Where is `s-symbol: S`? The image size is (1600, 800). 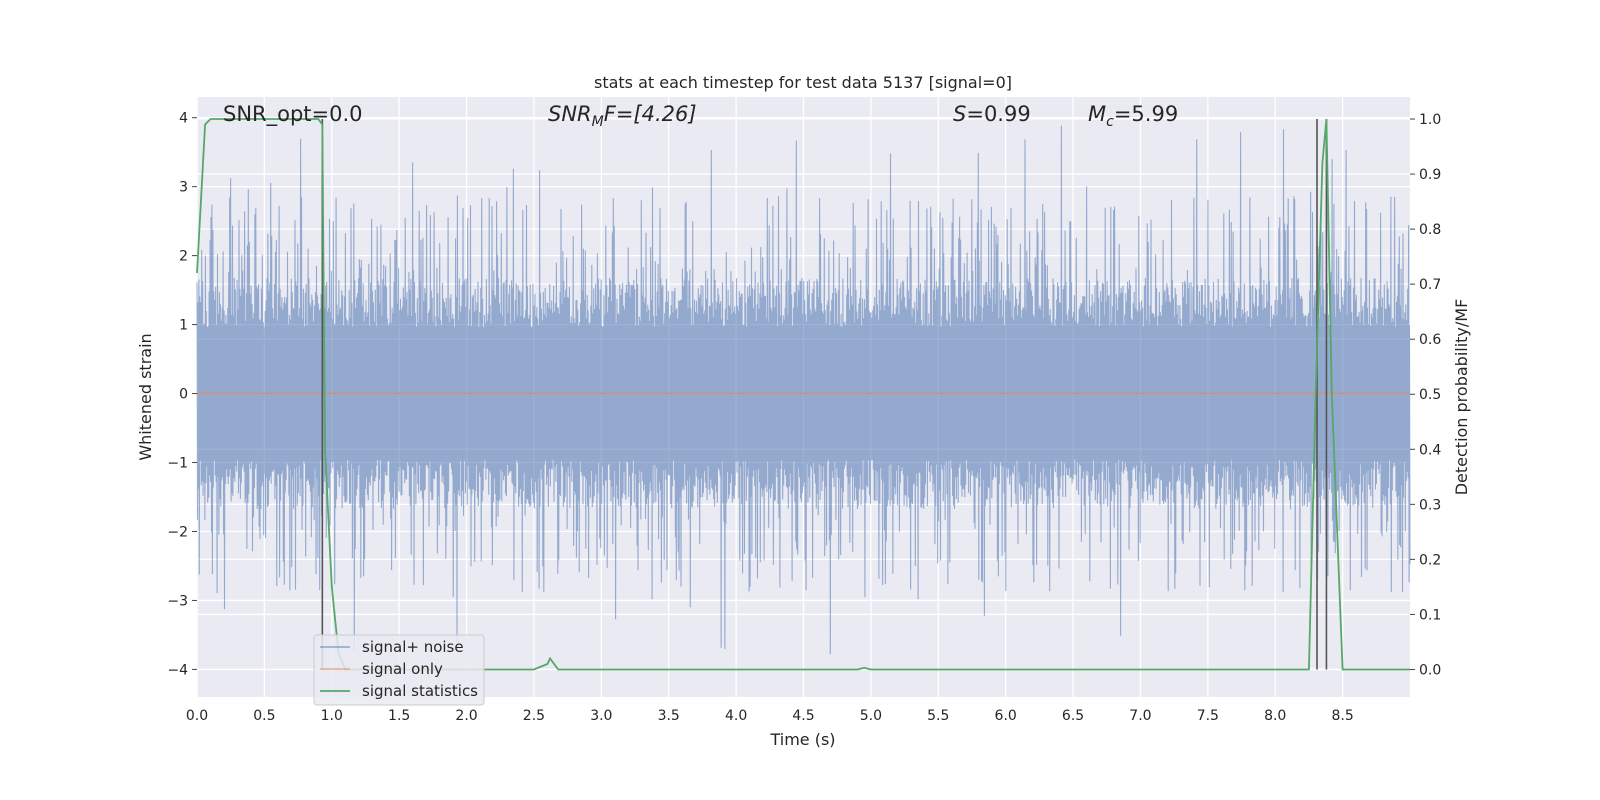
s-symbol: S is located at coordinates (959, 114).